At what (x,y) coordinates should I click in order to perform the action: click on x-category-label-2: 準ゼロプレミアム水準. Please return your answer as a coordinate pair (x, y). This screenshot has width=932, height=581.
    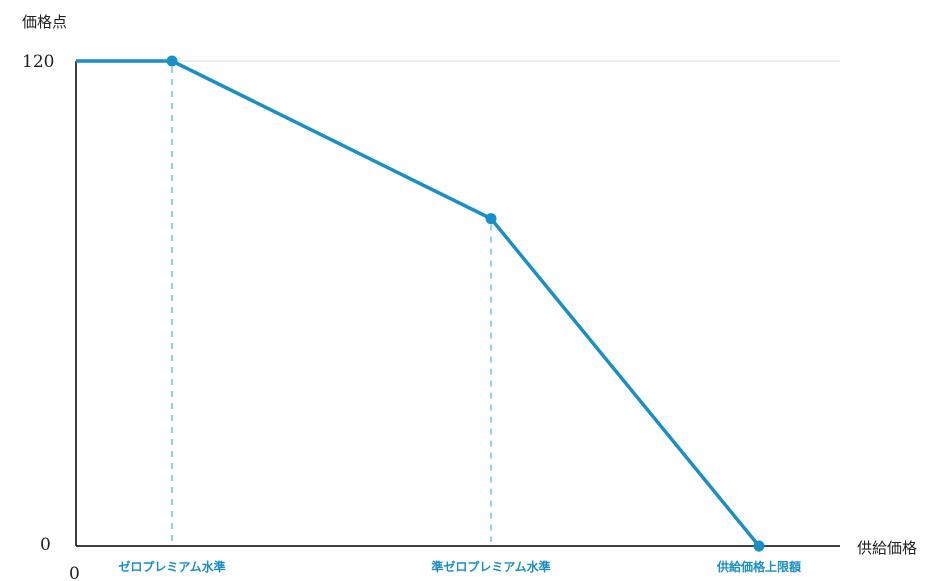
    Looking at the image, I should click on (490, 566).